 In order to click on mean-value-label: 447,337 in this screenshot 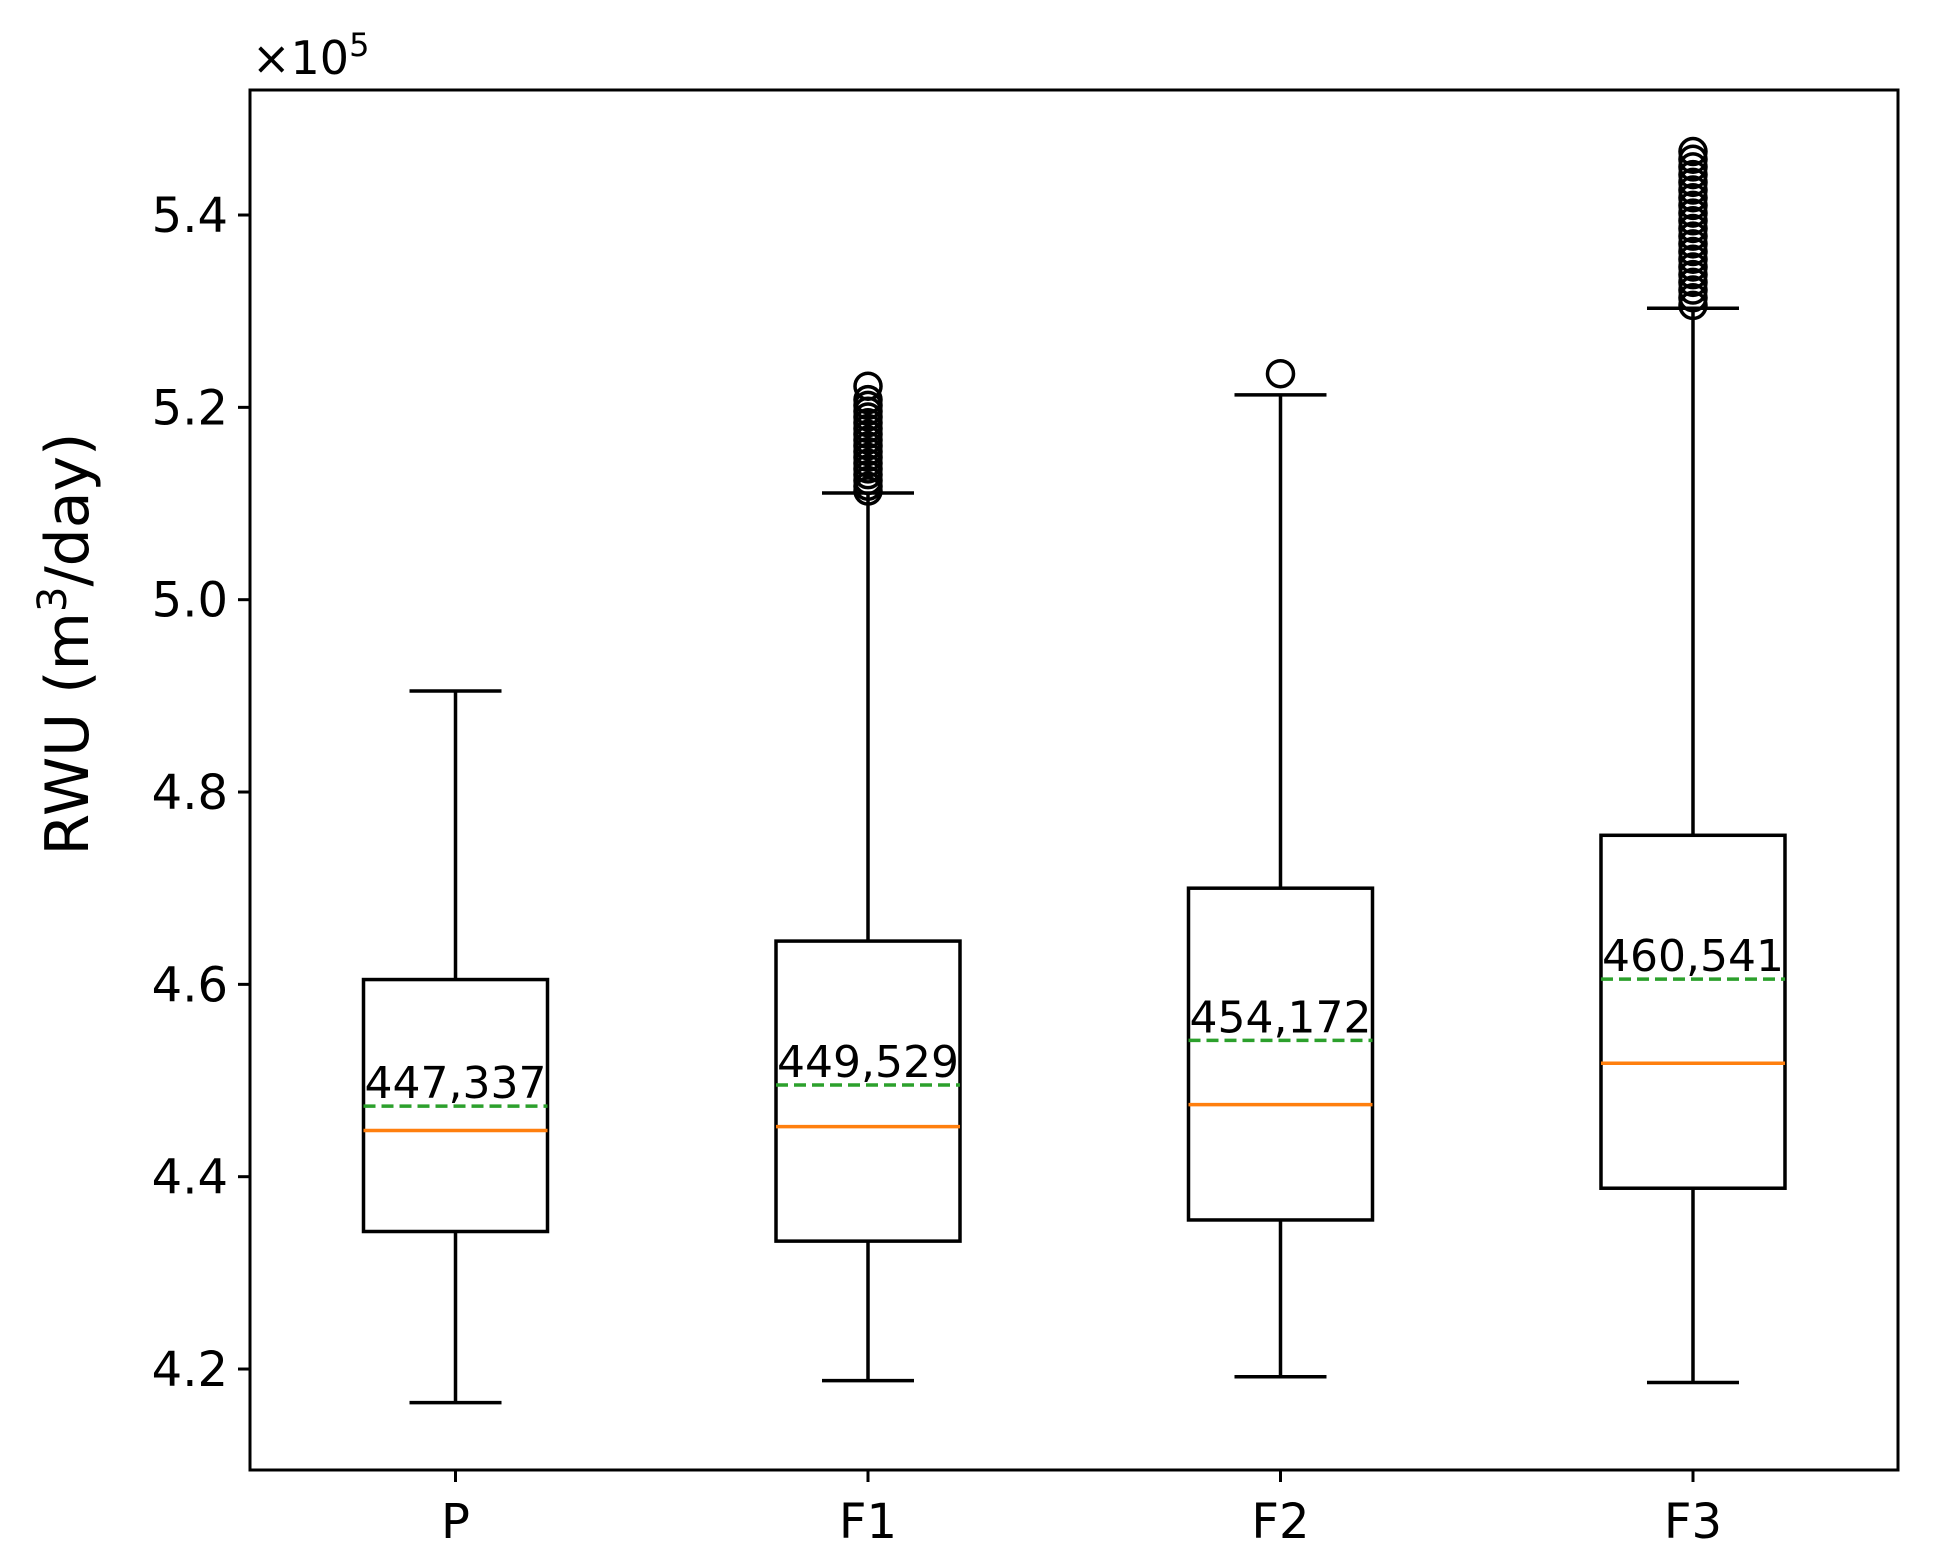, I will do `click(456, 1083)`.